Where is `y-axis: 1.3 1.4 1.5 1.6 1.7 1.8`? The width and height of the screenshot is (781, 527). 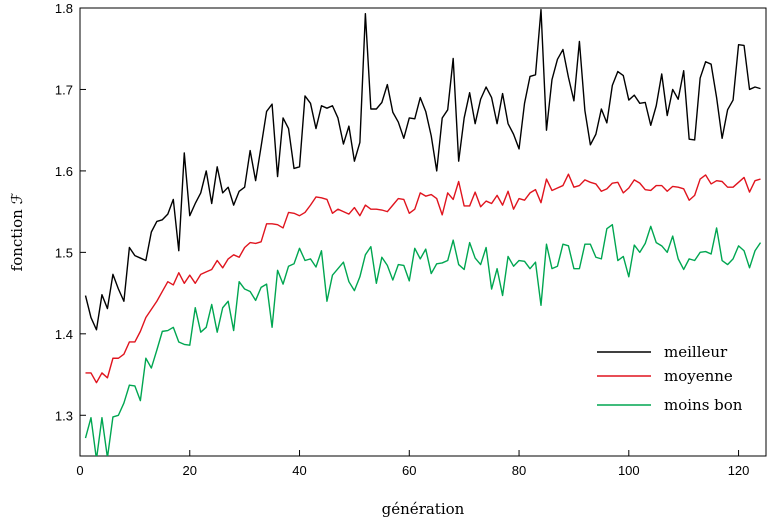 y-axis: 1.3 1.4 1.5 1.6 1.7 1.8 is located at coordinates (70, 212).